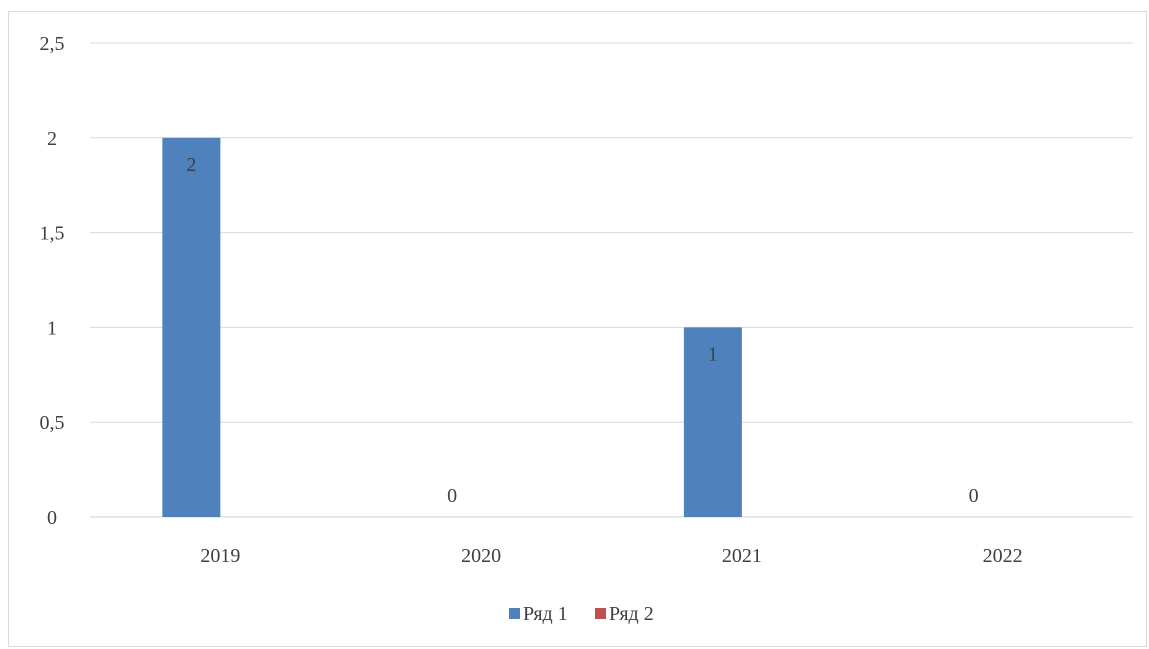 This screenshot has width=1149, height=649. Describe the element at coordinates (52, 423) in the screenshot. I see `y-tick-label: 0,5` at that location.